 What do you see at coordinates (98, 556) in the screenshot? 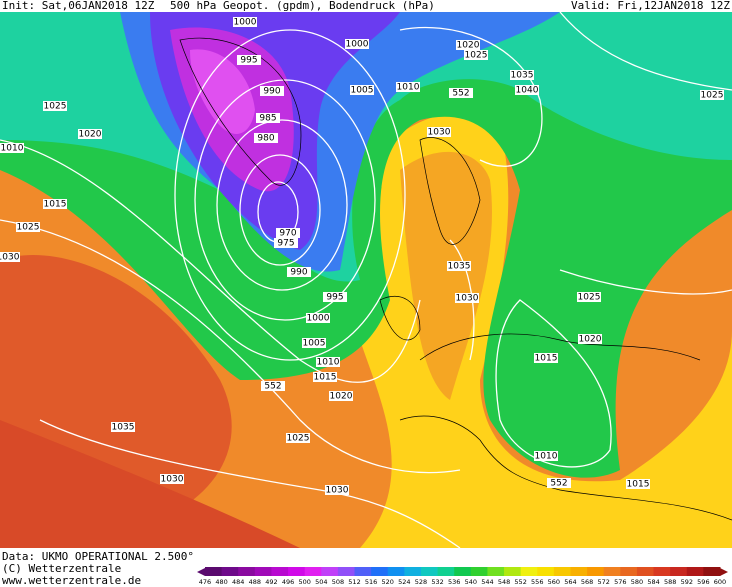
I see `data-source: Data: UKMO OPERATIONAL 2.500°` at bounding box center [98, 556].